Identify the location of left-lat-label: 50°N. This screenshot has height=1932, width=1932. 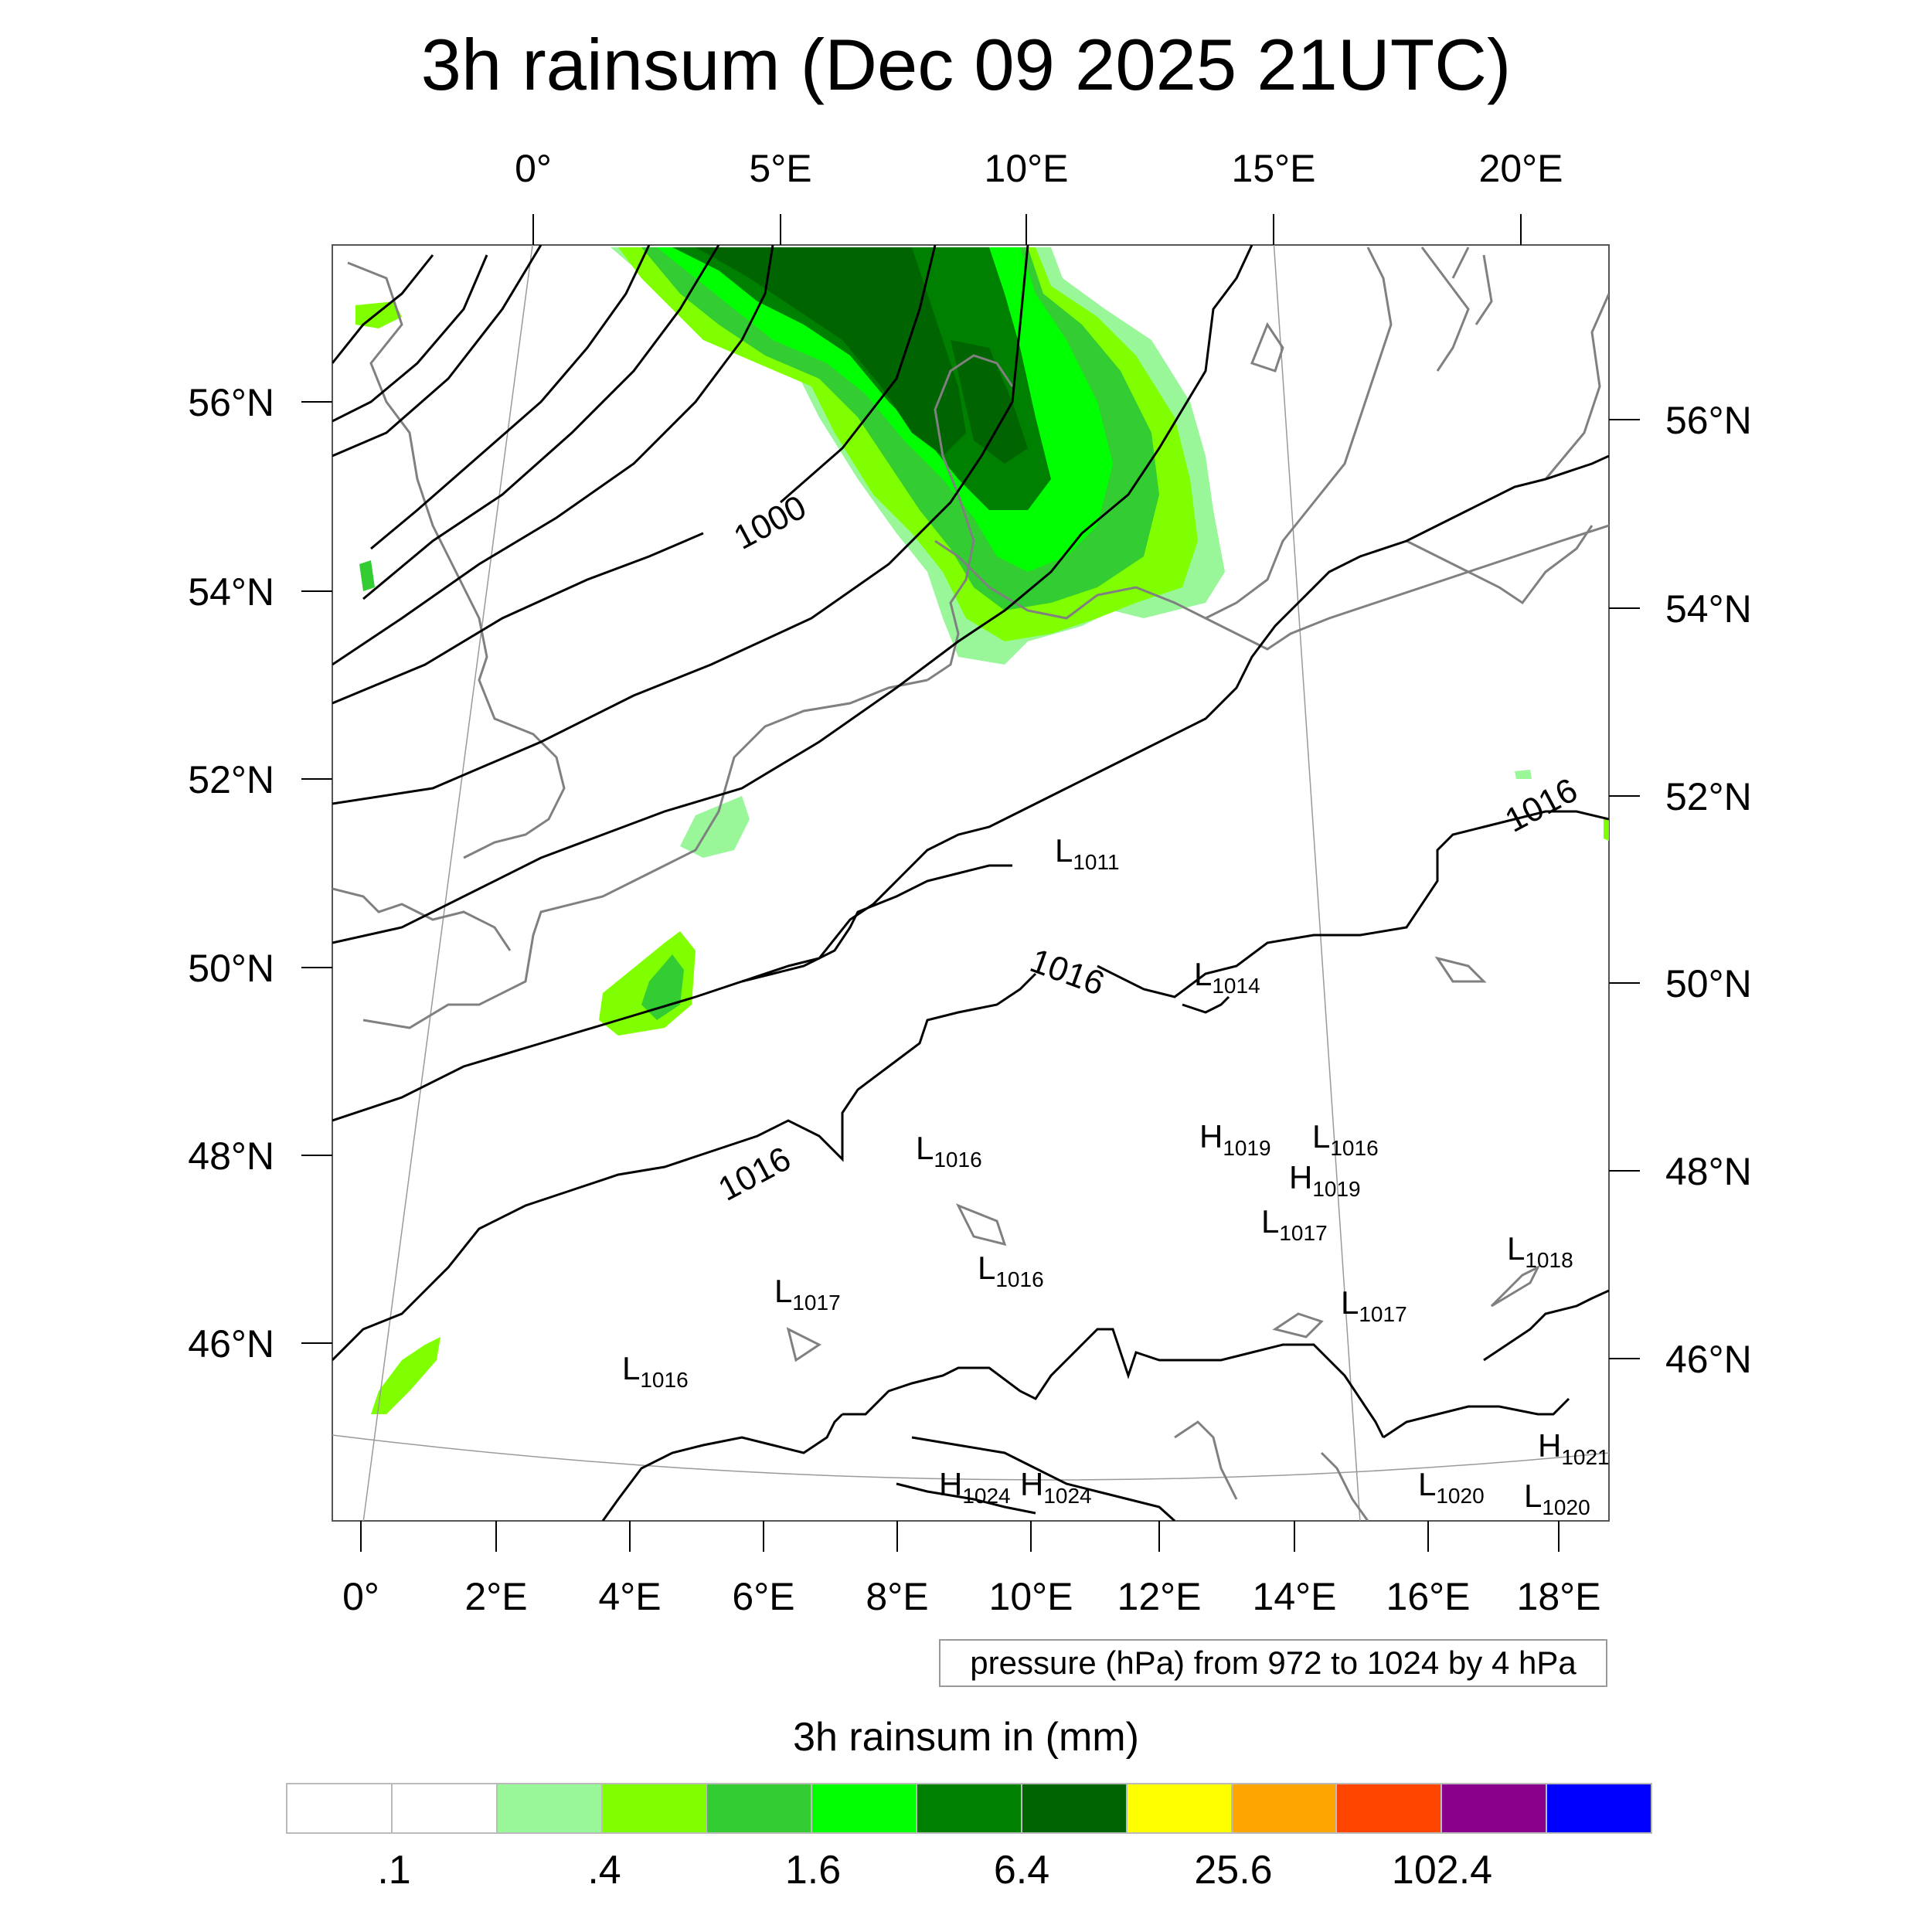
(231, 969).